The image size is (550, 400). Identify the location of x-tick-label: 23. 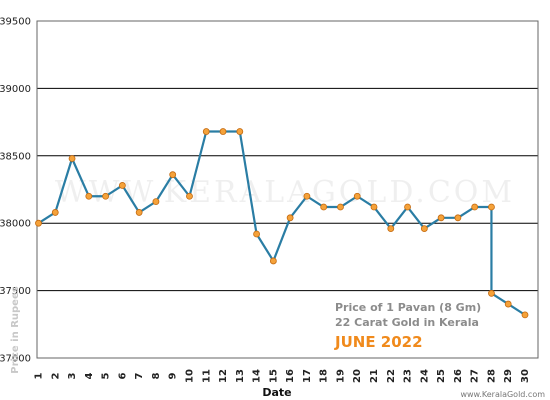
(408, 376).